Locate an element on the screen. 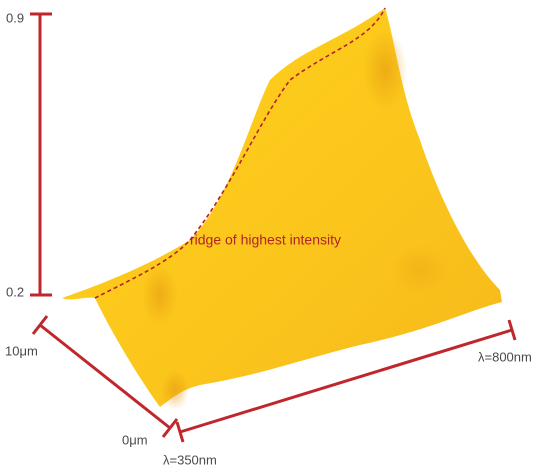  intensity-top-label: 0.9 is located at coordinates (15, 17).